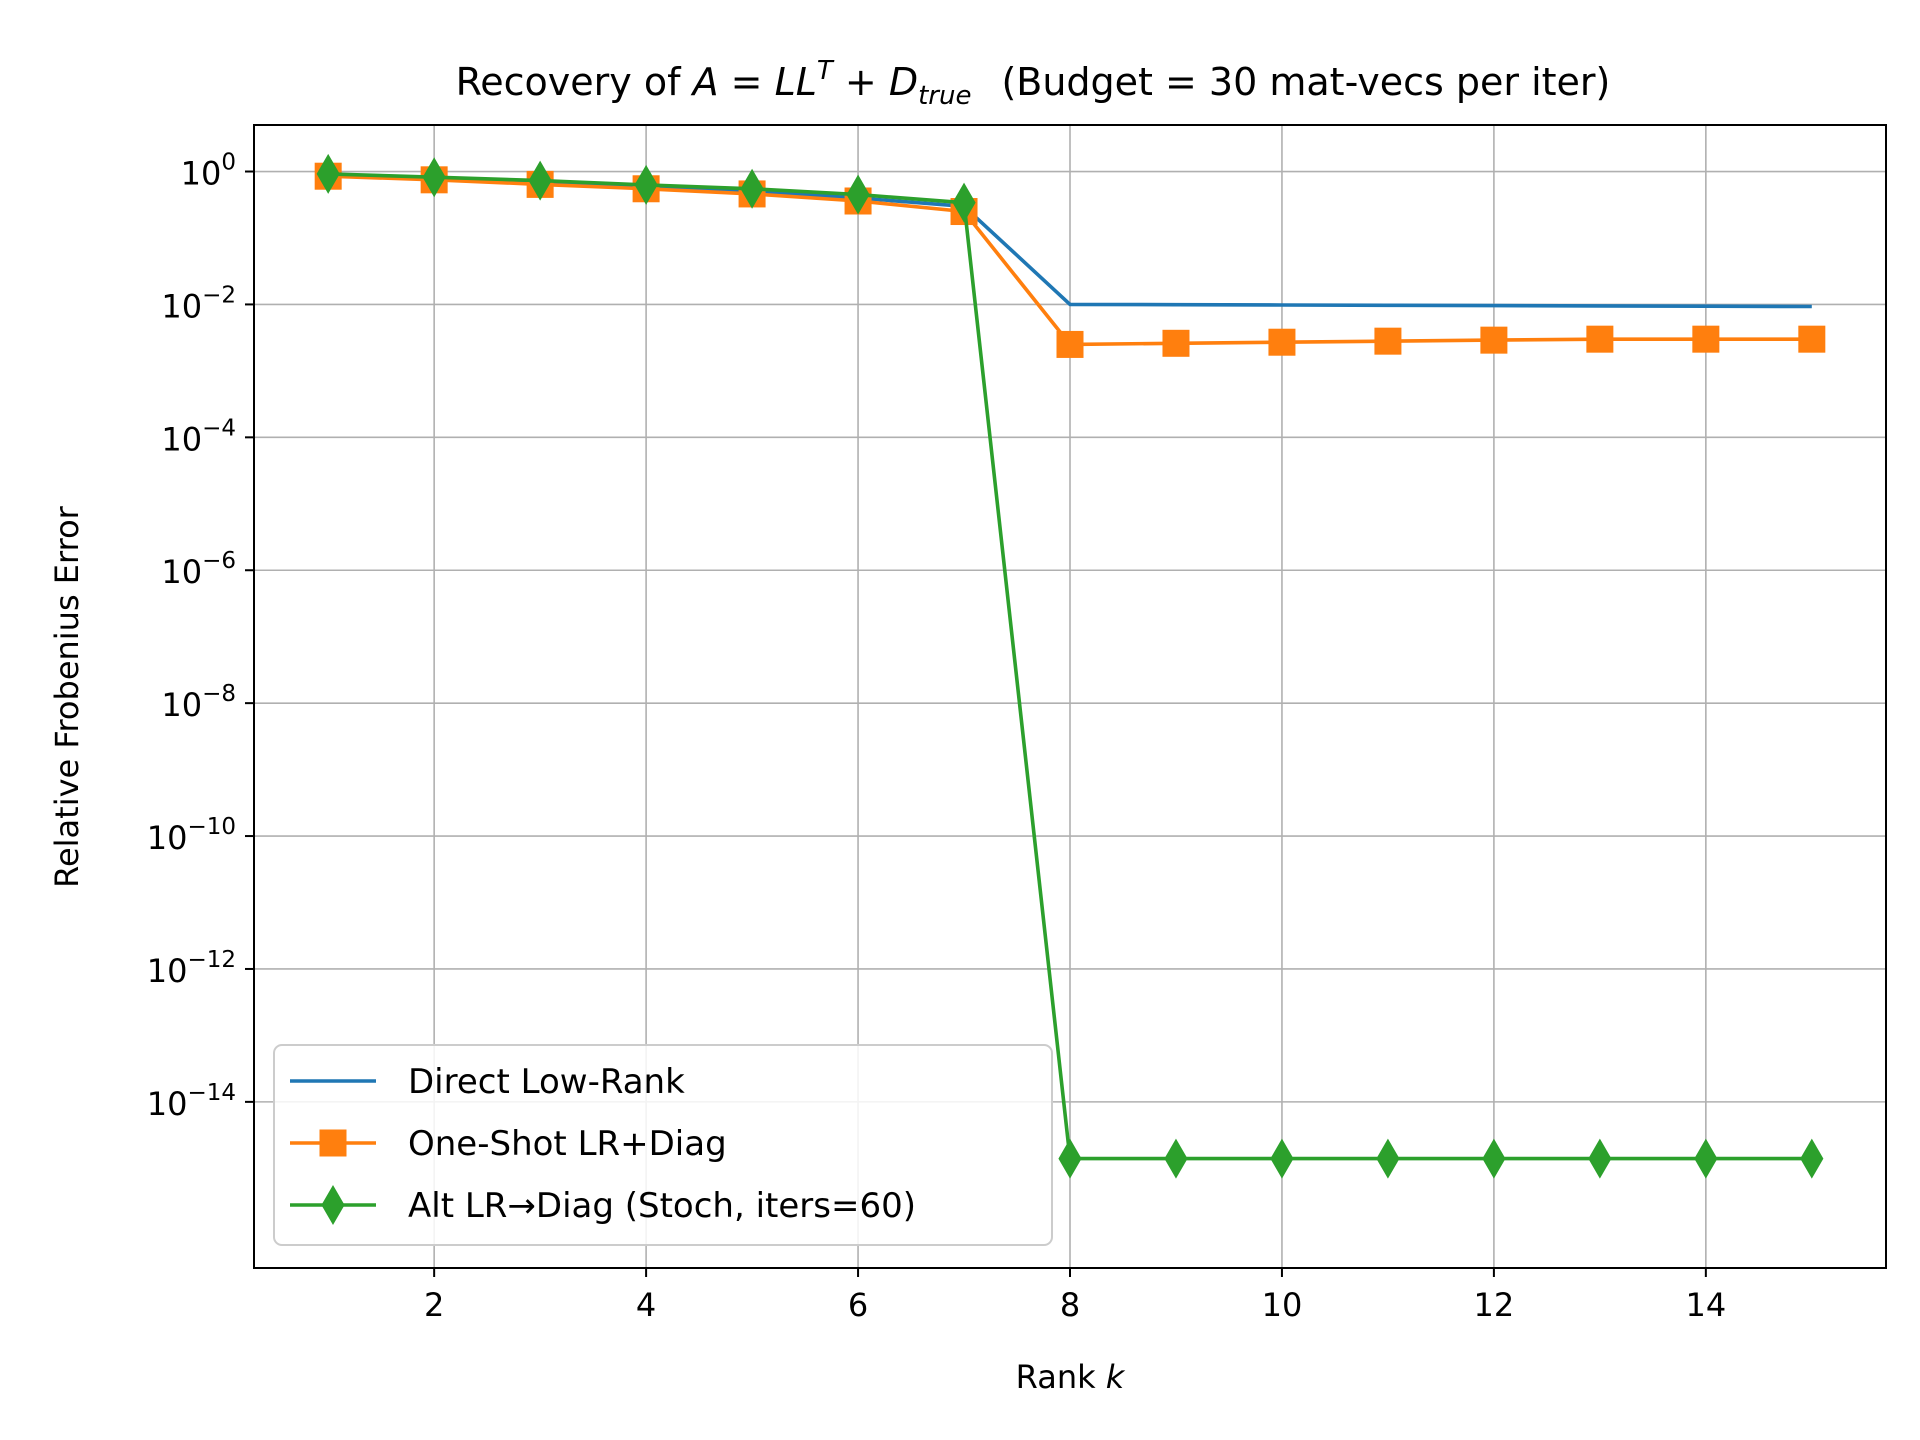 This screenshot has height=1440, width=1920. I want to click on legend-label: One-Shot LR+Diag, so click(567, 1144).